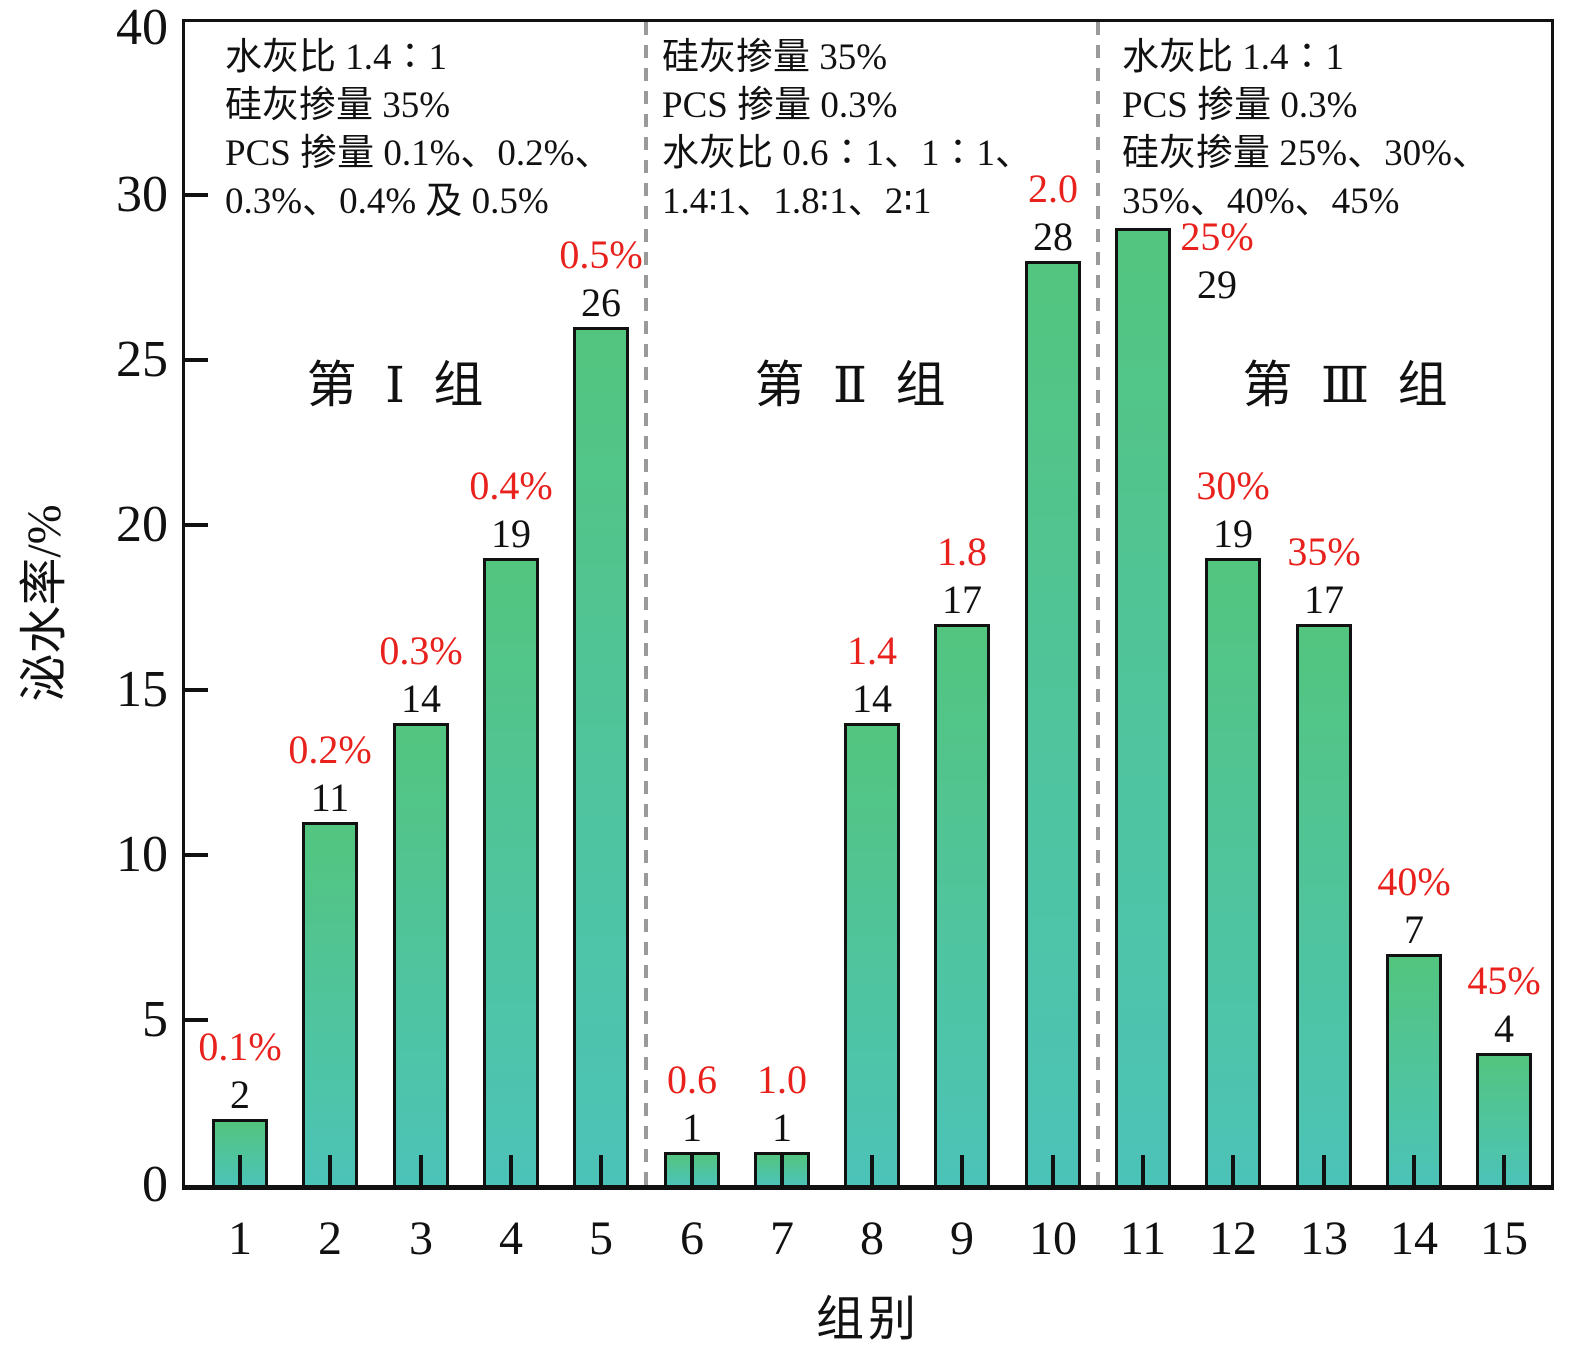 The height and width of the screenshot is (1354, 1575). I want to click on bar-red-label: 30%, so click(1233, 485).